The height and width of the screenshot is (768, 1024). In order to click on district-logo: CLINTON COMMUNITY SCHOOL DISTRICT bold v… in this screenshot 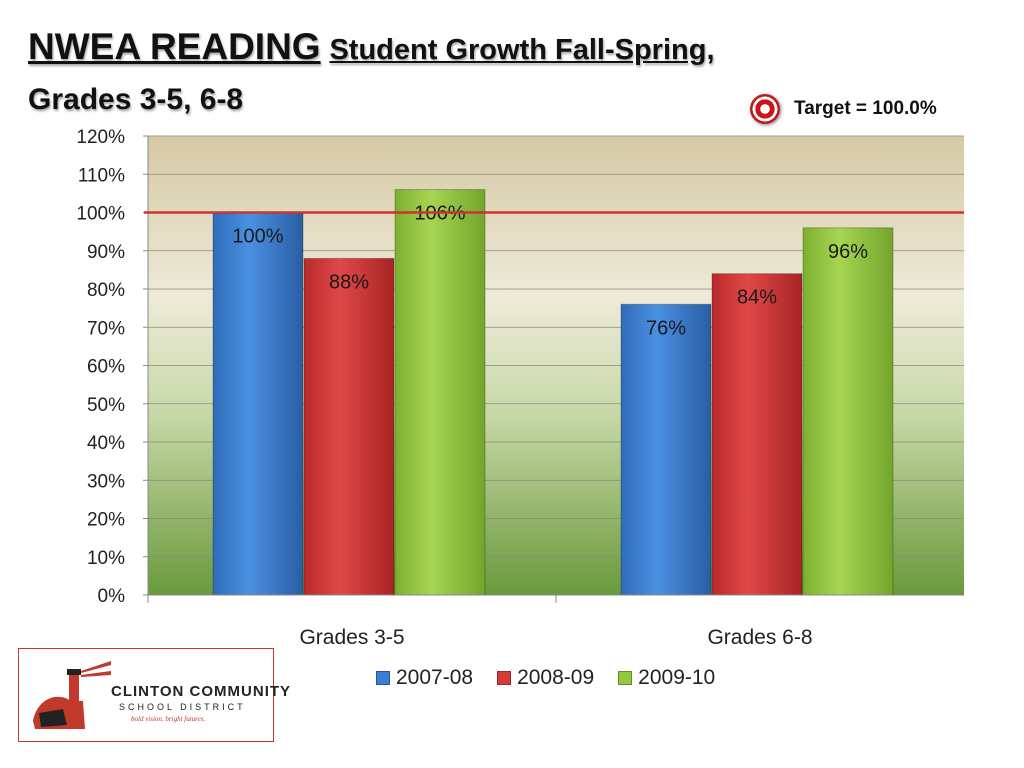, I will do `click(154, 695)`.